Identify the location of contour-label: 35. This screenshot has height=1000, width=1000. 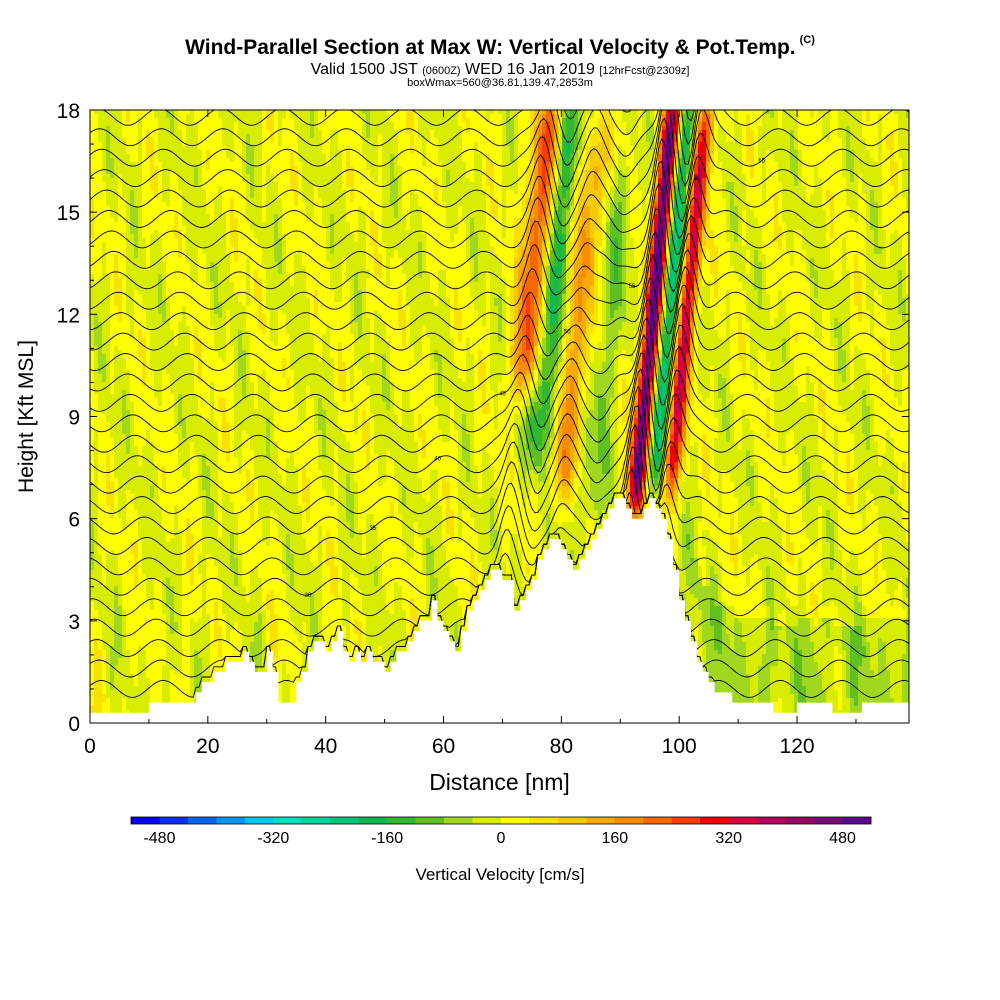
(372, 529).